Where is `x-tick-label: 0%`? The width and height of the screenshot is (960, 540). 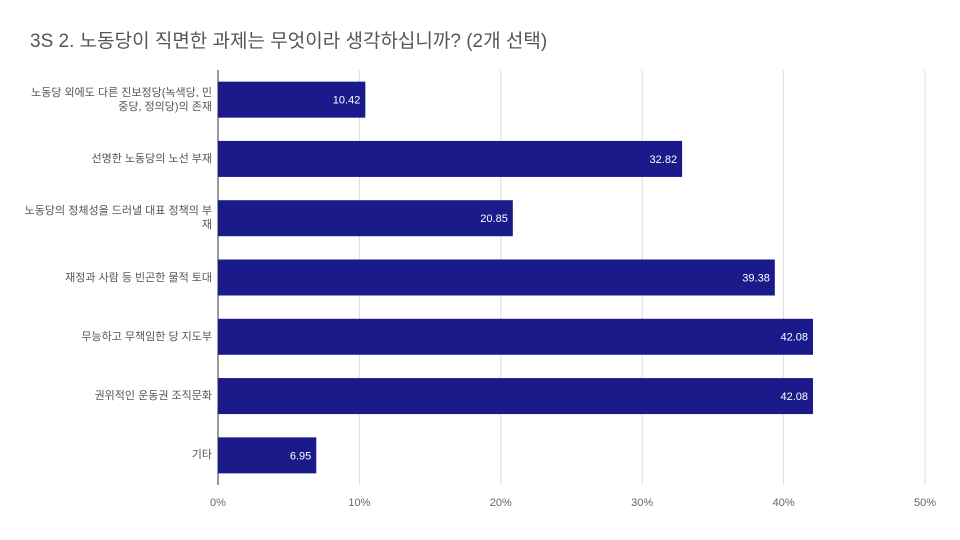
x-tick-label: 0% is located at coordinates (218, 503).